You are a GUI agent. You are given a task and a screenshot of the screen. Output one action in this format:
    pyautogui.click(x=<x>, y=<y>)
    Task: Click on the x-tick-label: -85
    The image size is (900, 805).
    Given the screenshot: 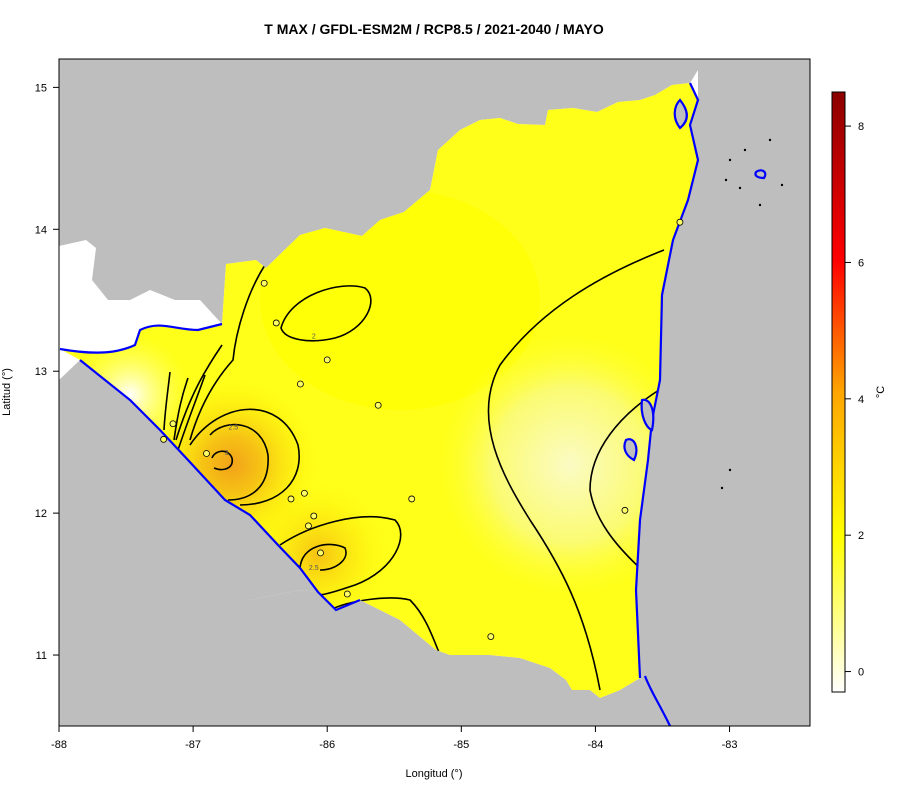 What is the action you would take?
    pyautogui.click(x=461, y=745)
    